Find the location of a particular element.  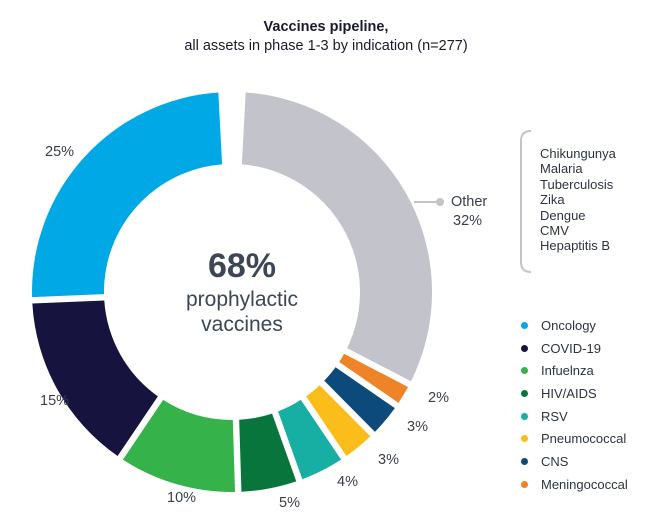

slice-label-hiv-aids: 5% is located at coordinates (289, 503).